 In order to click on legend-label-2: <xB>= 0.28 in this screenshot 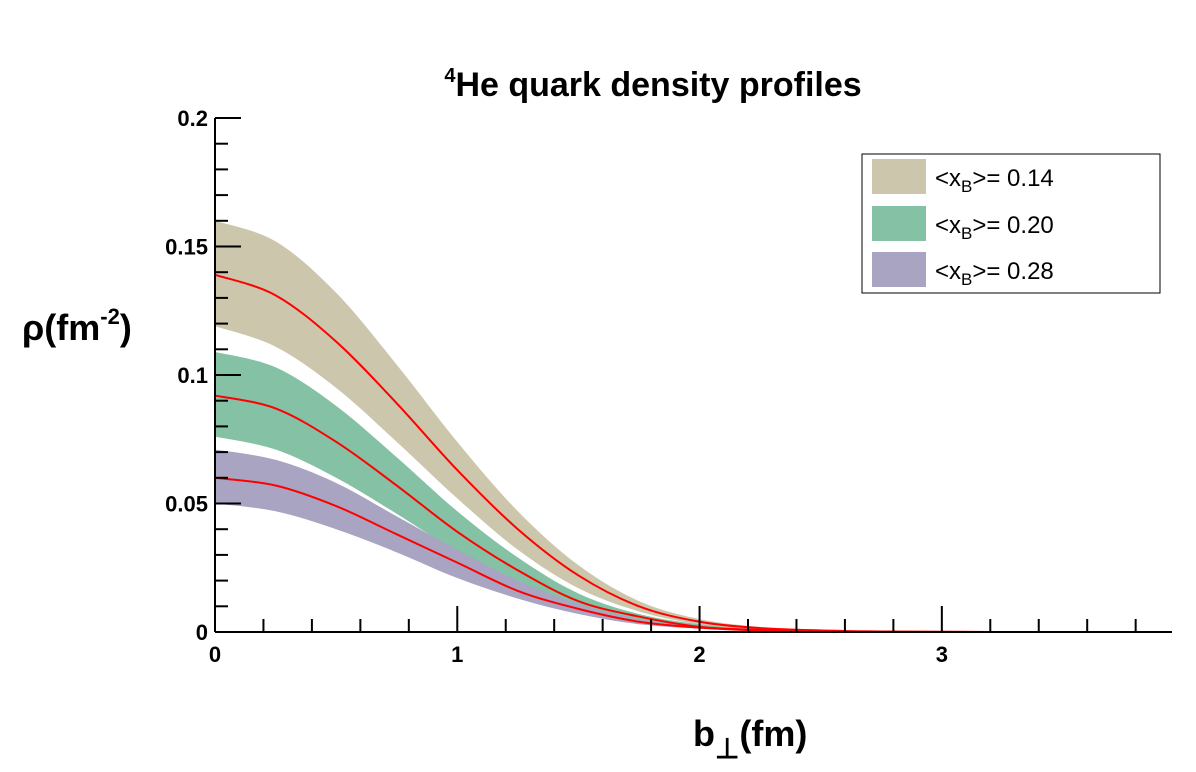, I will do `click(994, 273)`.